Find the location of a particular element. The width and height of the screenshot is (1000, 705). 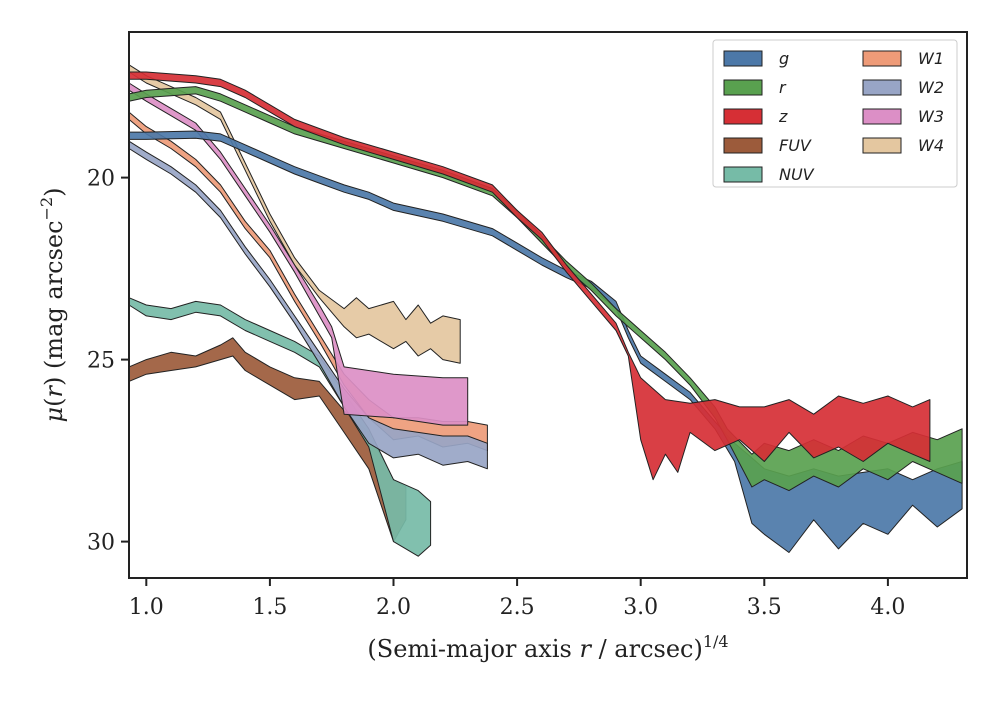

legend-label-w4: W4 is located at coordinates (931, 145).